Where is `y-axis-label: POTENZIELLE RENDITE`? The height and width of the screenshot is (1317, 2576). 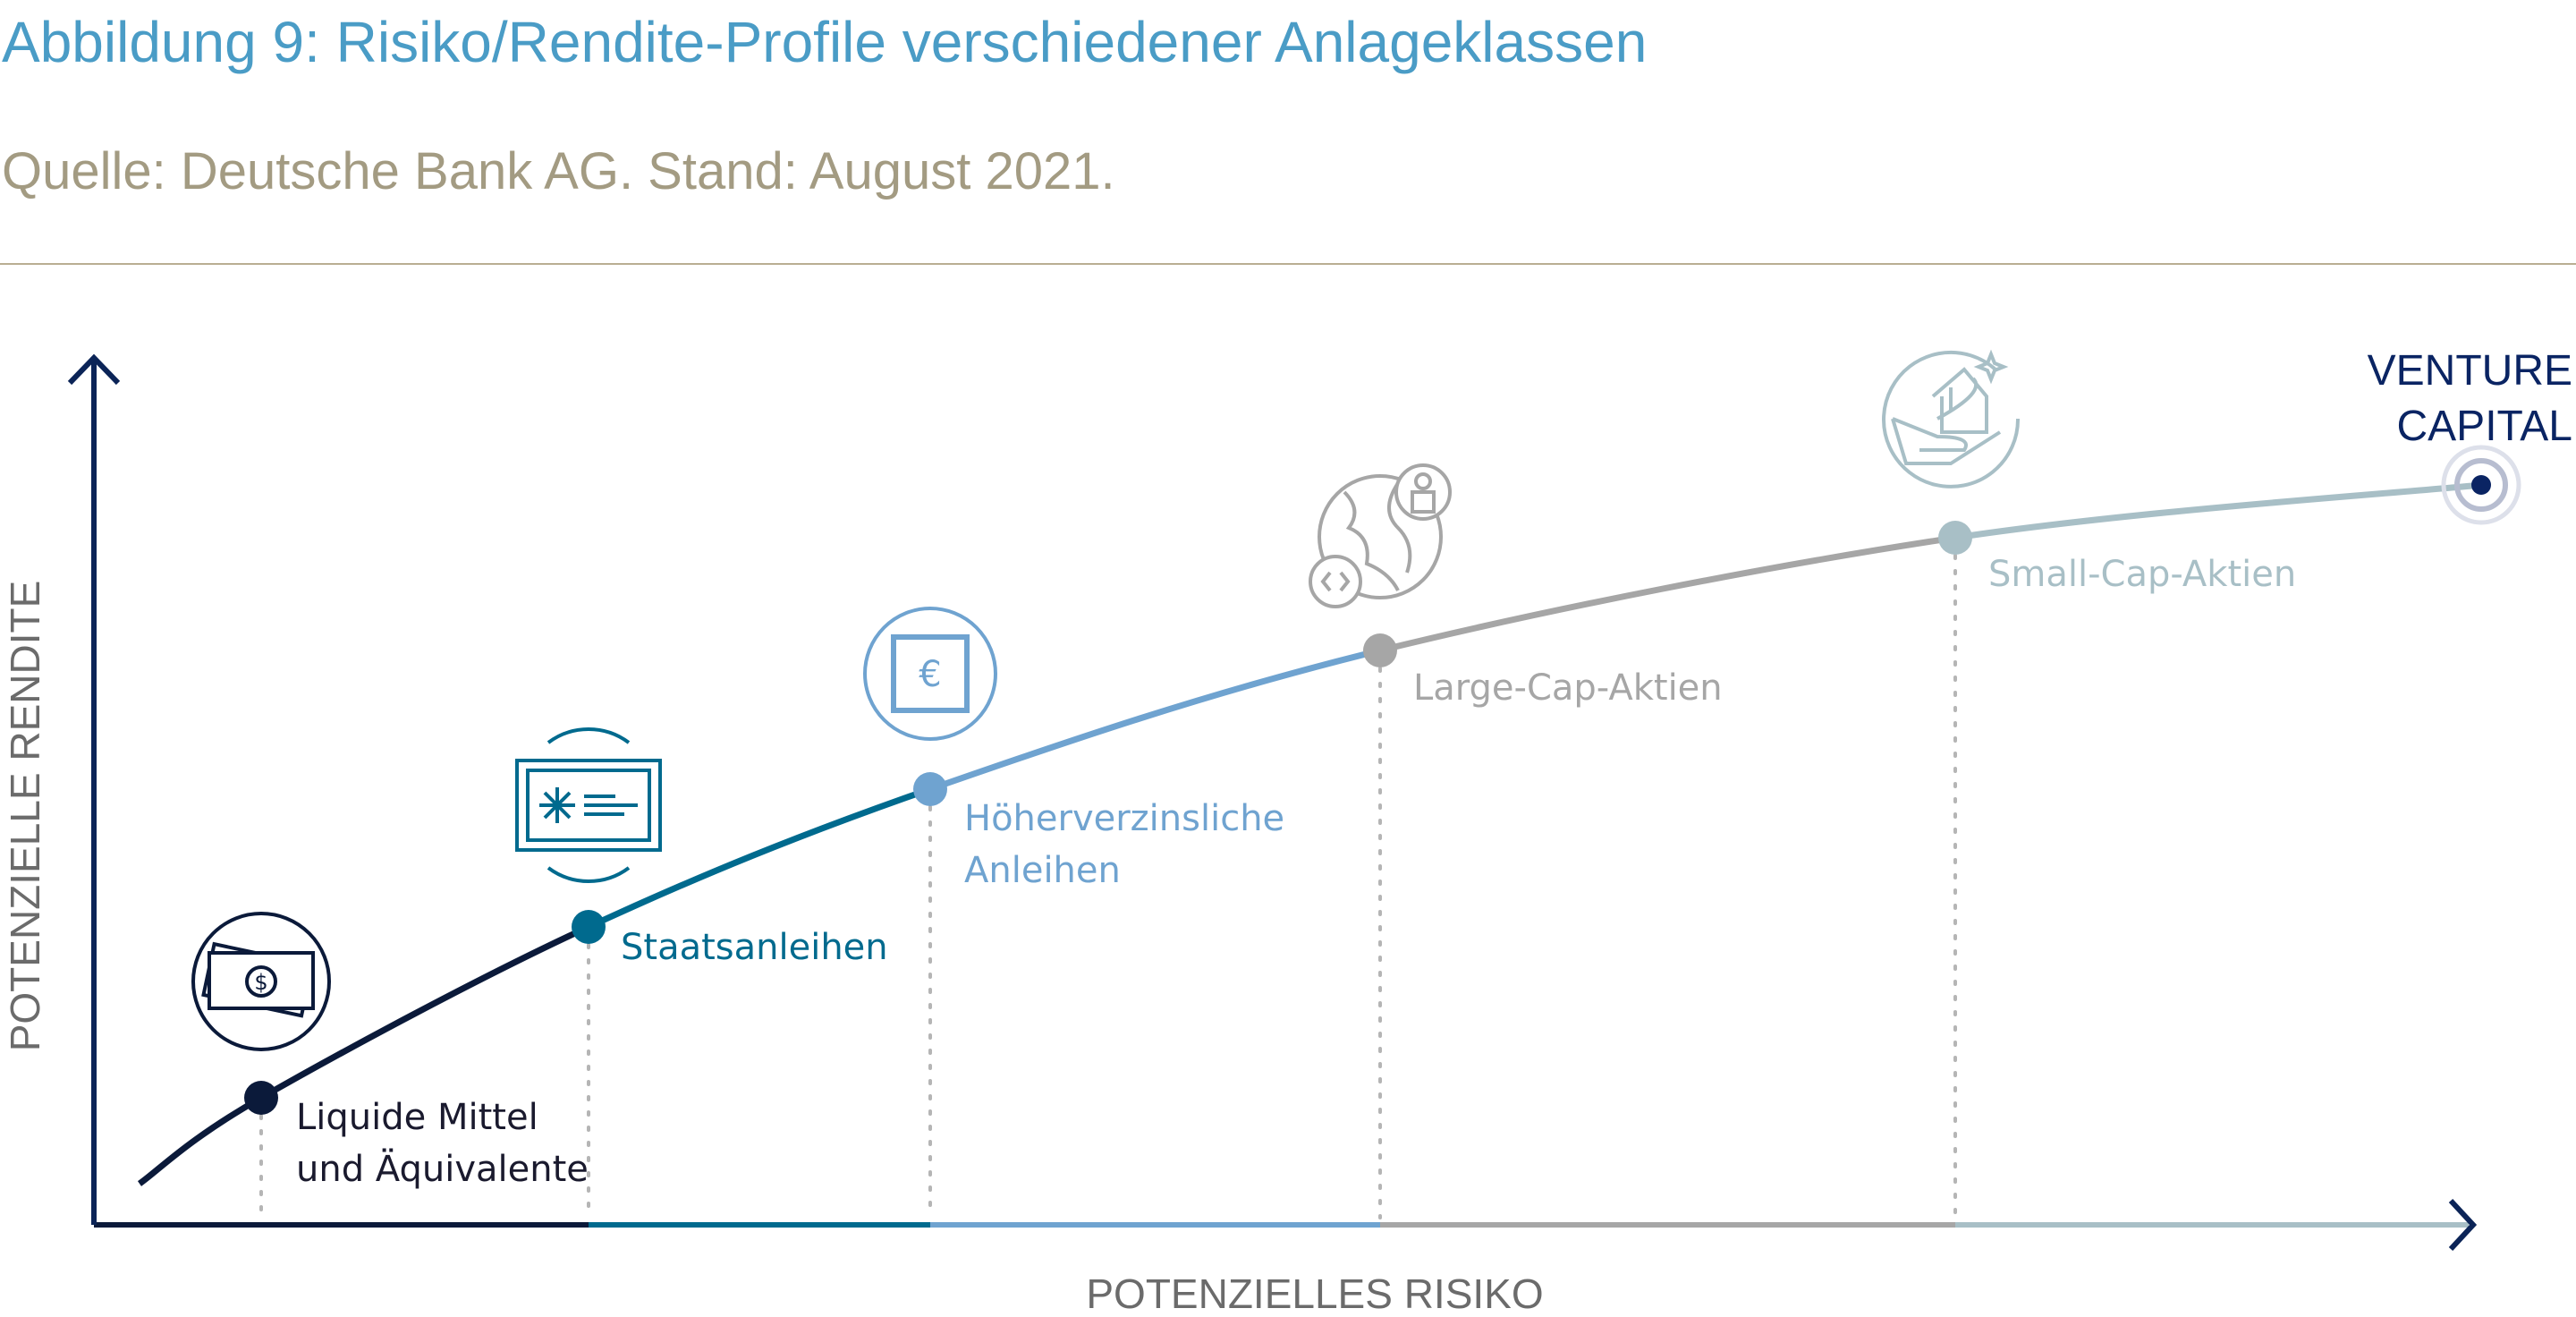 y-axis-label: POTENZIELLE RENDITE is located at coordinates (25, 816).